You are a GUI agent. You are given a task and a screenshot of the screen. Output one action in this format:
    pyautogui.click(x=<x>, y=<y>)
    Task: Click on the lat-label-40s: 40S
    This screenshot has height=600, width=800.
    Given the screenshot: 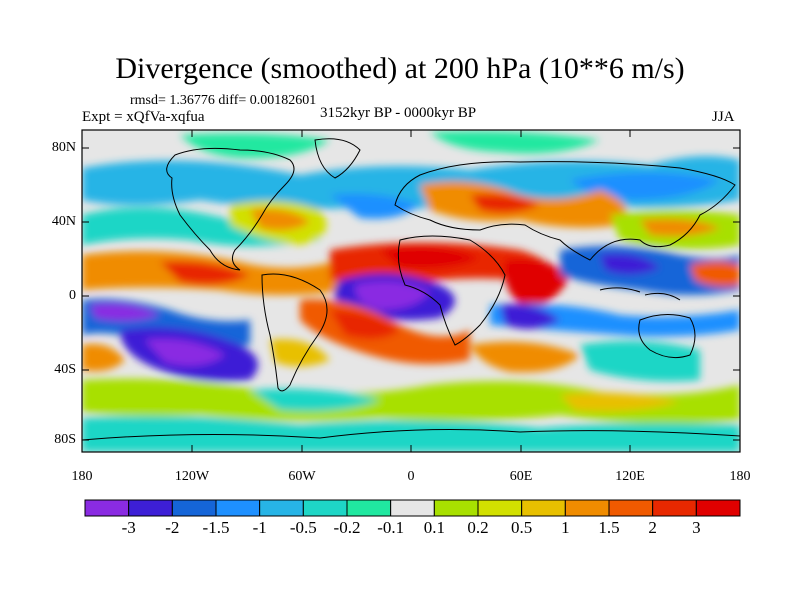 What is the action you would take?
    pyautogui.click(x=65, y=369)
    